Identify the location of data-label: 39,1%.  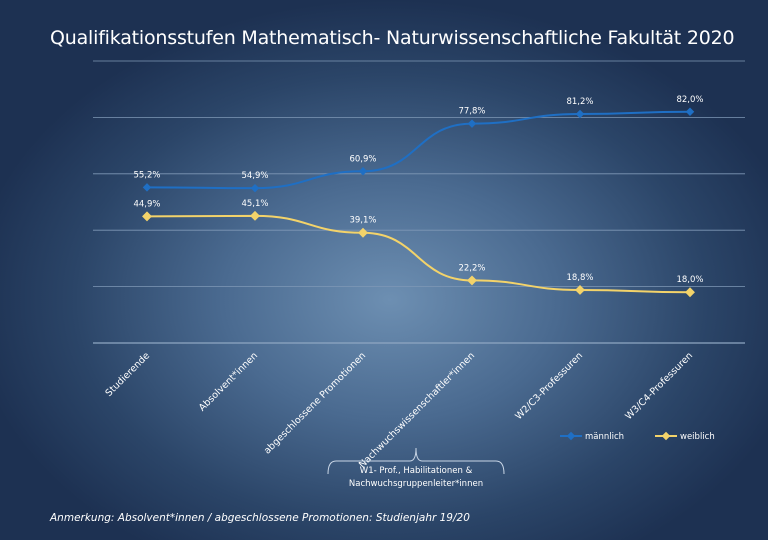
(362, 221).